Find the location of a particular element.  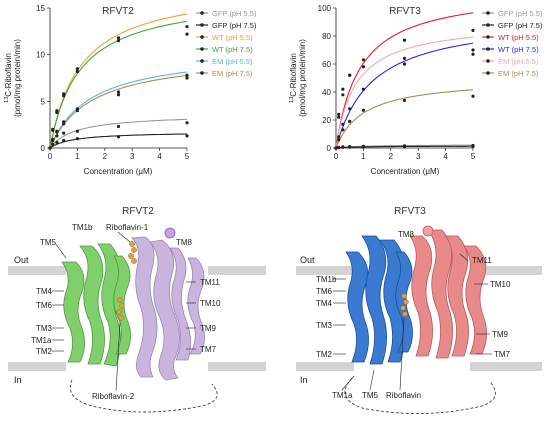

structure-title: RFVT2 is located at coordinates (138, 211).